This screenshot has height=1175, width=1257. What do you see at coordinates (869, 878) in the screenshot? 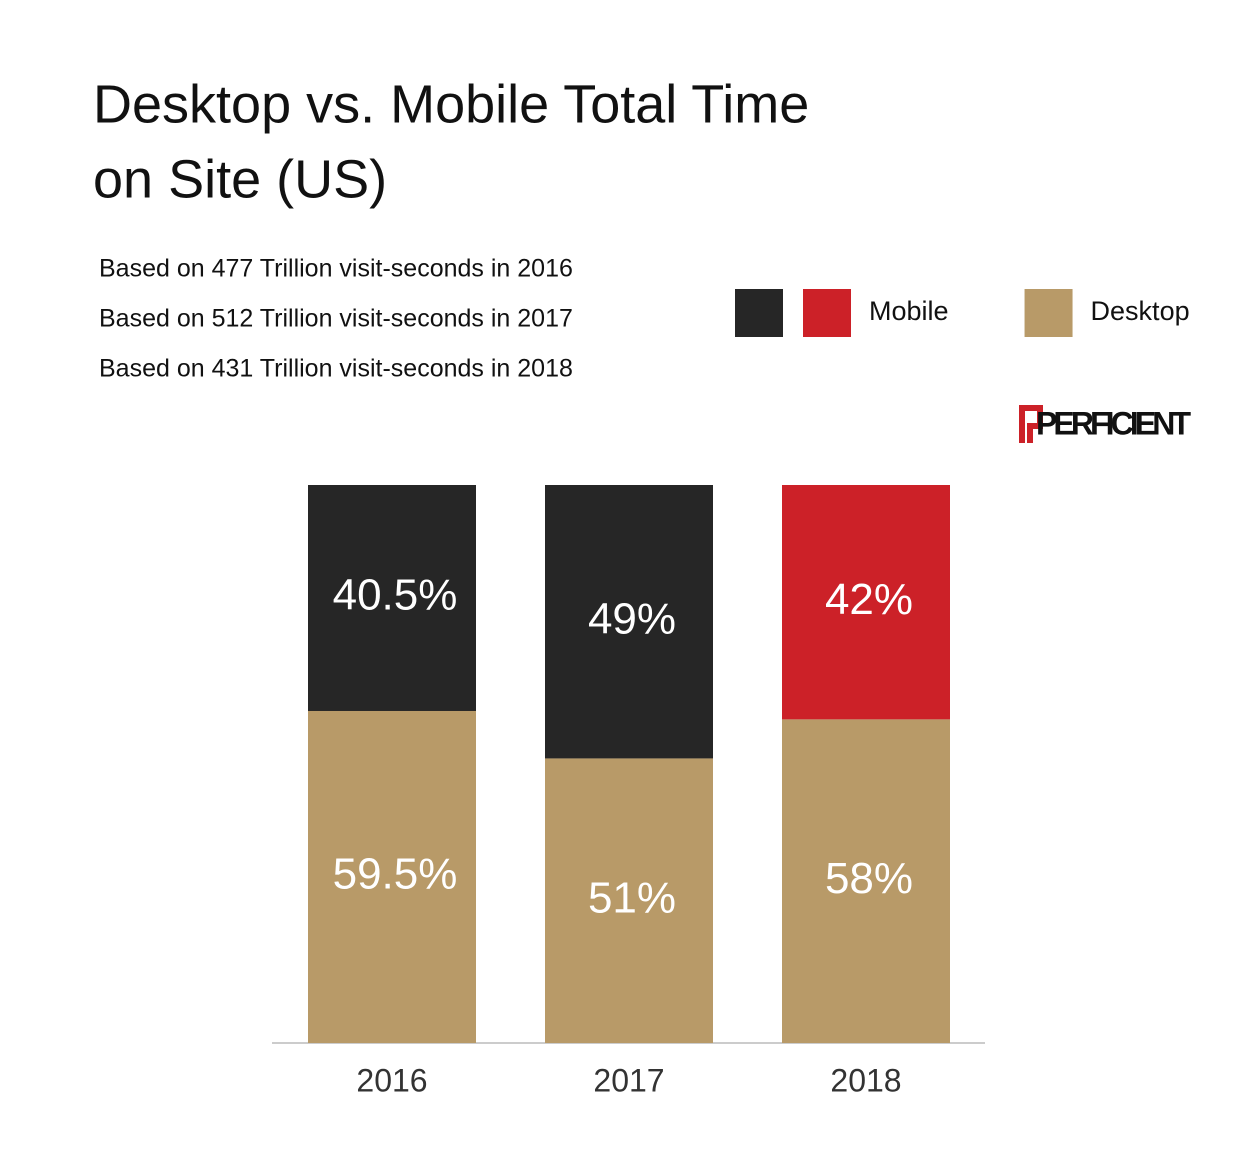
I see `value-label: 58%` at bounding box center [869, 878].